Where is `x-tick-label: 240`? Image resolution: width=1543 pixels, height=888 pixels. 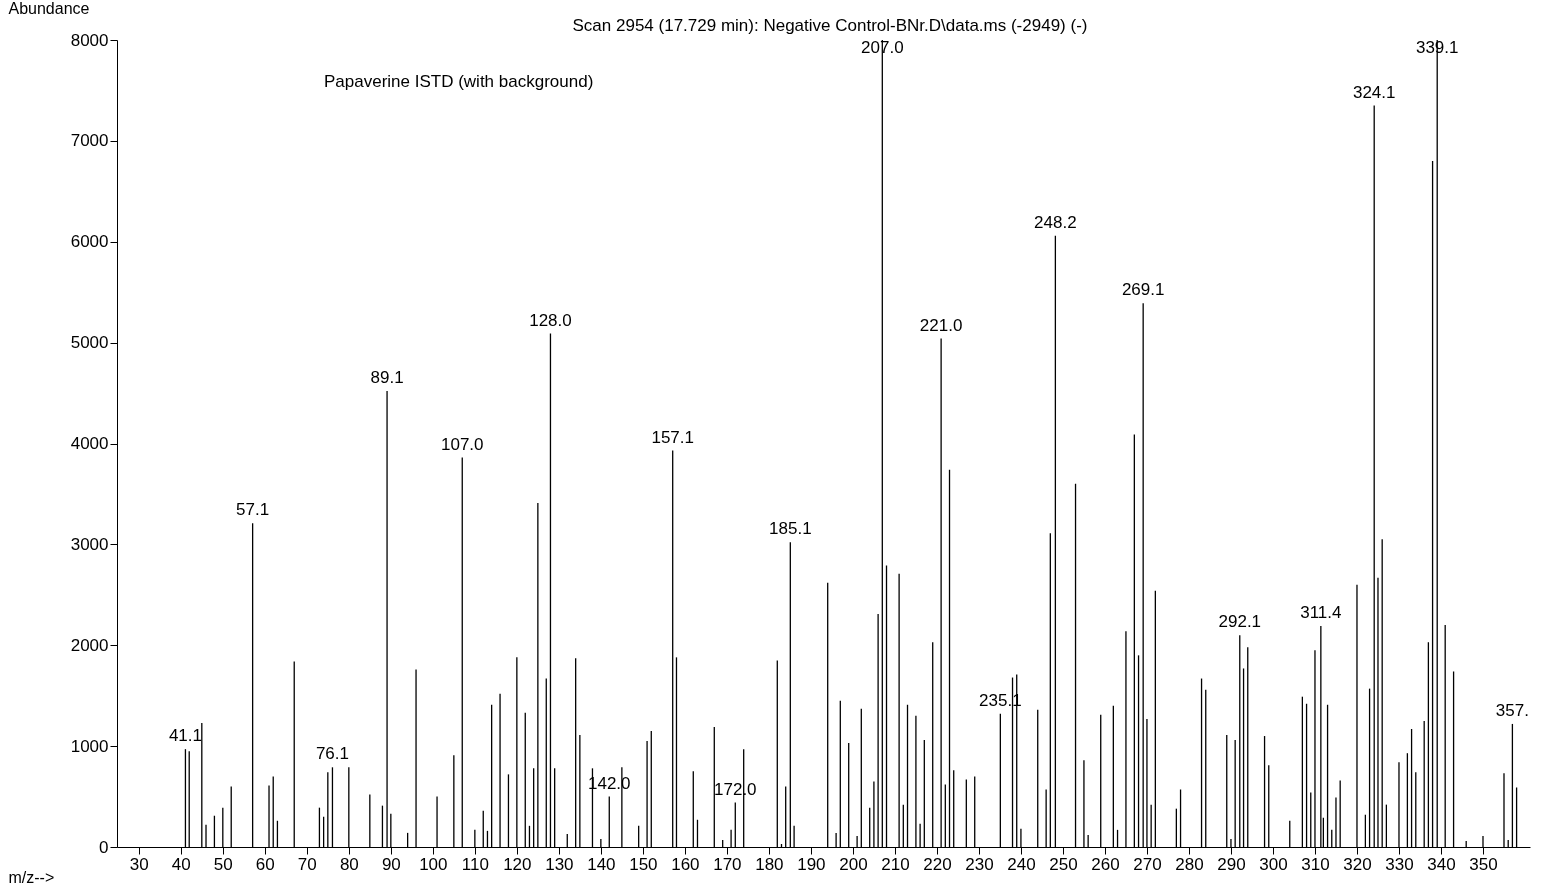 x-tick-label: 240 is located at coordinates (1021, 864).